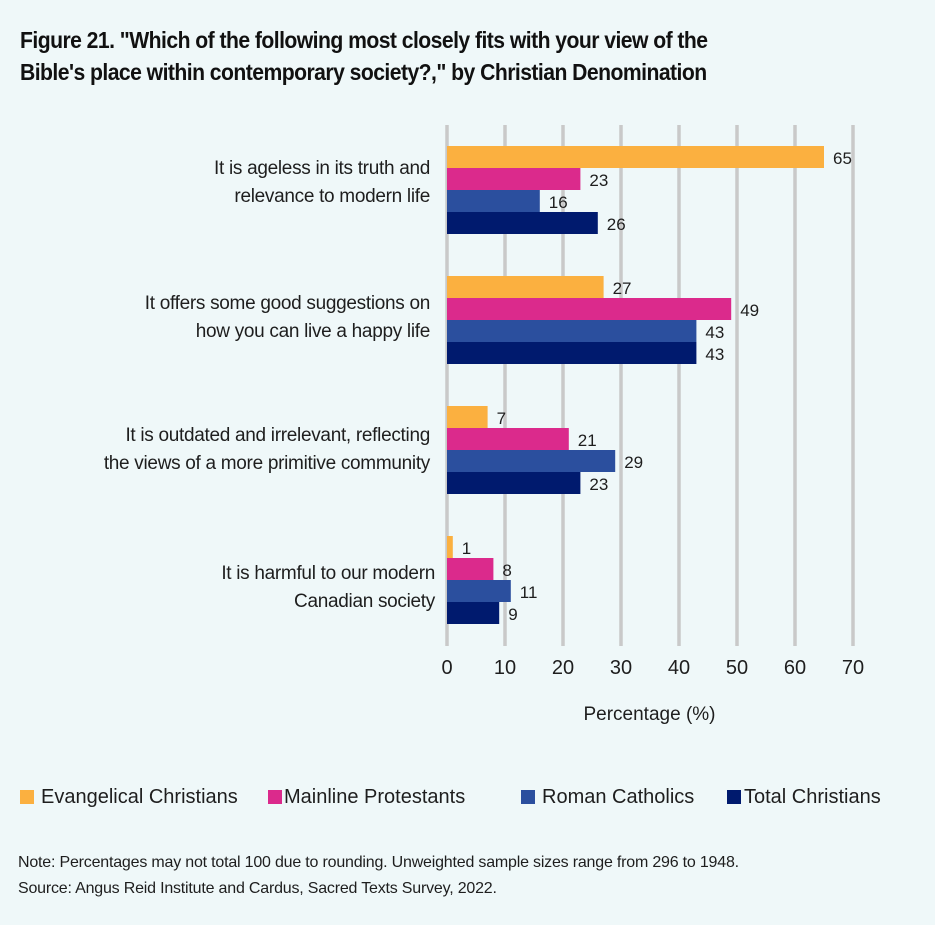  Describe the element at coordinates (322, 168) in the screenshot. I see `category-label-line: It is ageless in its truth and` at that location.